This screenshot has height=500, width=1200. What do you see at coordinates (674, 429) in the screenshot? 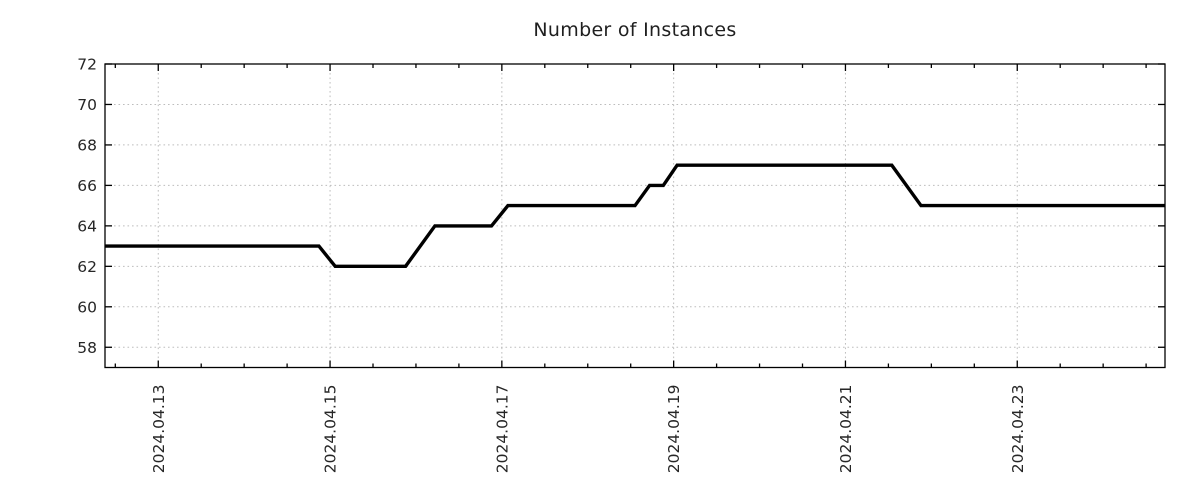
I see `x-tick-label: 2024.04.19` at bounding box center [674, 429].